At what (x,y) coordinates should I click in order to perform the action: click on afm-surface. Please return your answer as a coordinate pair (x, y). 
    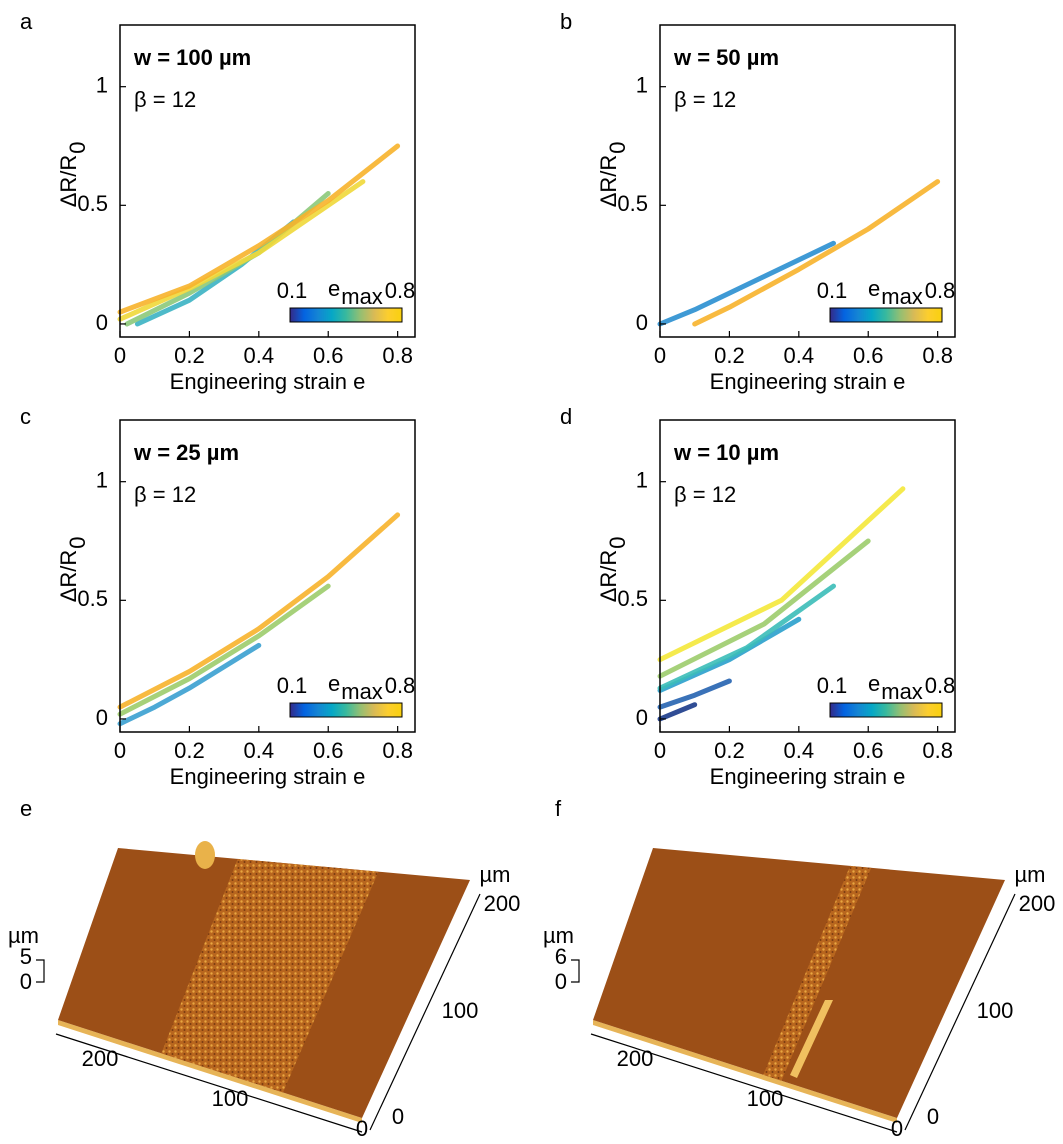
    Looking at the image, I should click on (799, 983).